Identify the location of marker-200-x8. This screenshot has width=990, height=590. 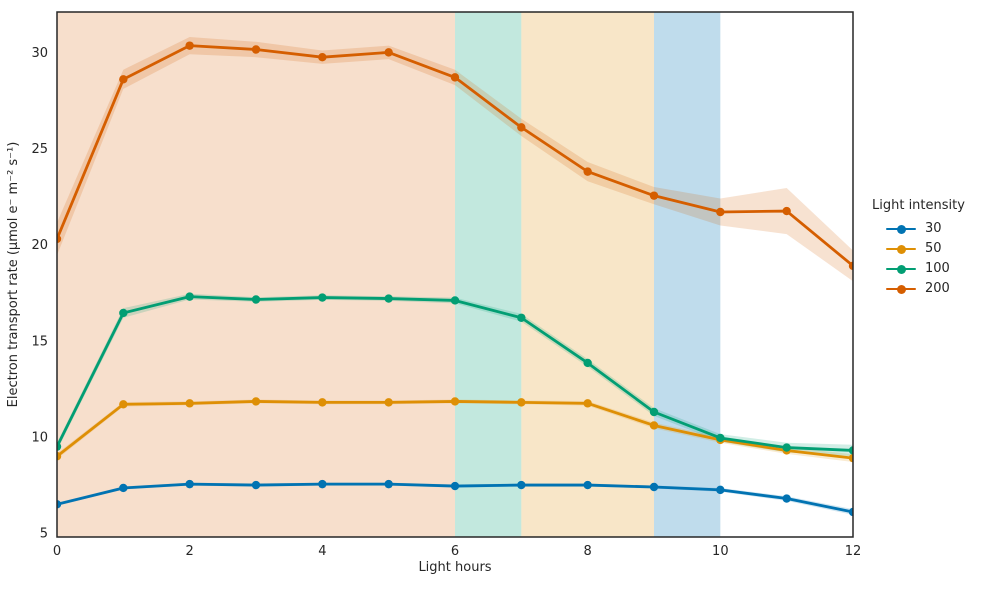
(587, 171).